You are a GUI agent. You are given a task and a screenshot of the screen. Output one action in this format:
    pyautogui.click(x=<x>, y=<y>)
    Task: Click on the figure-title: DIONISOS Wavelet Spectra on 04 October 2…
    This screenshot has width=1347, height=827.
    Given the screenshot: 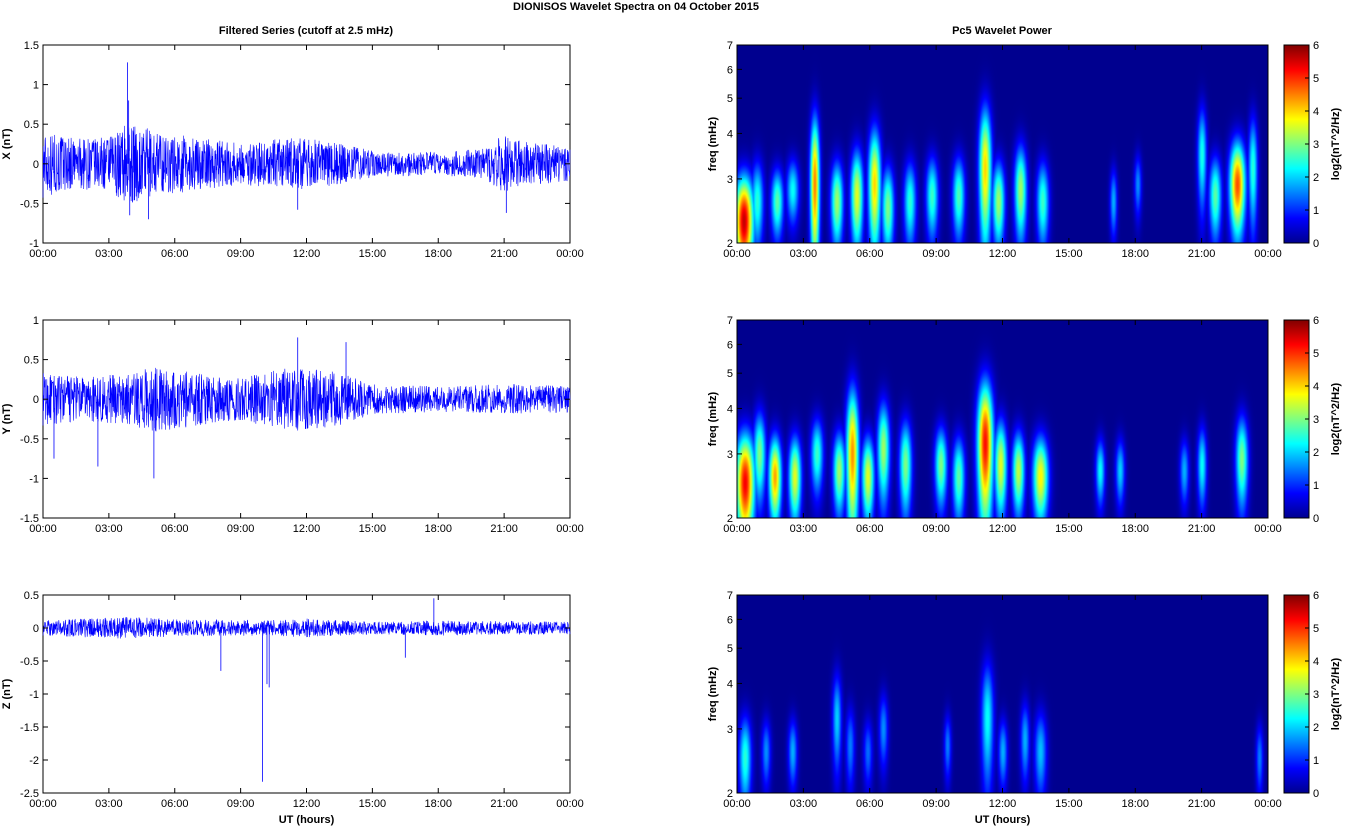 What is the action you would take?
    pyautogui.click(x=636, y=7)
    